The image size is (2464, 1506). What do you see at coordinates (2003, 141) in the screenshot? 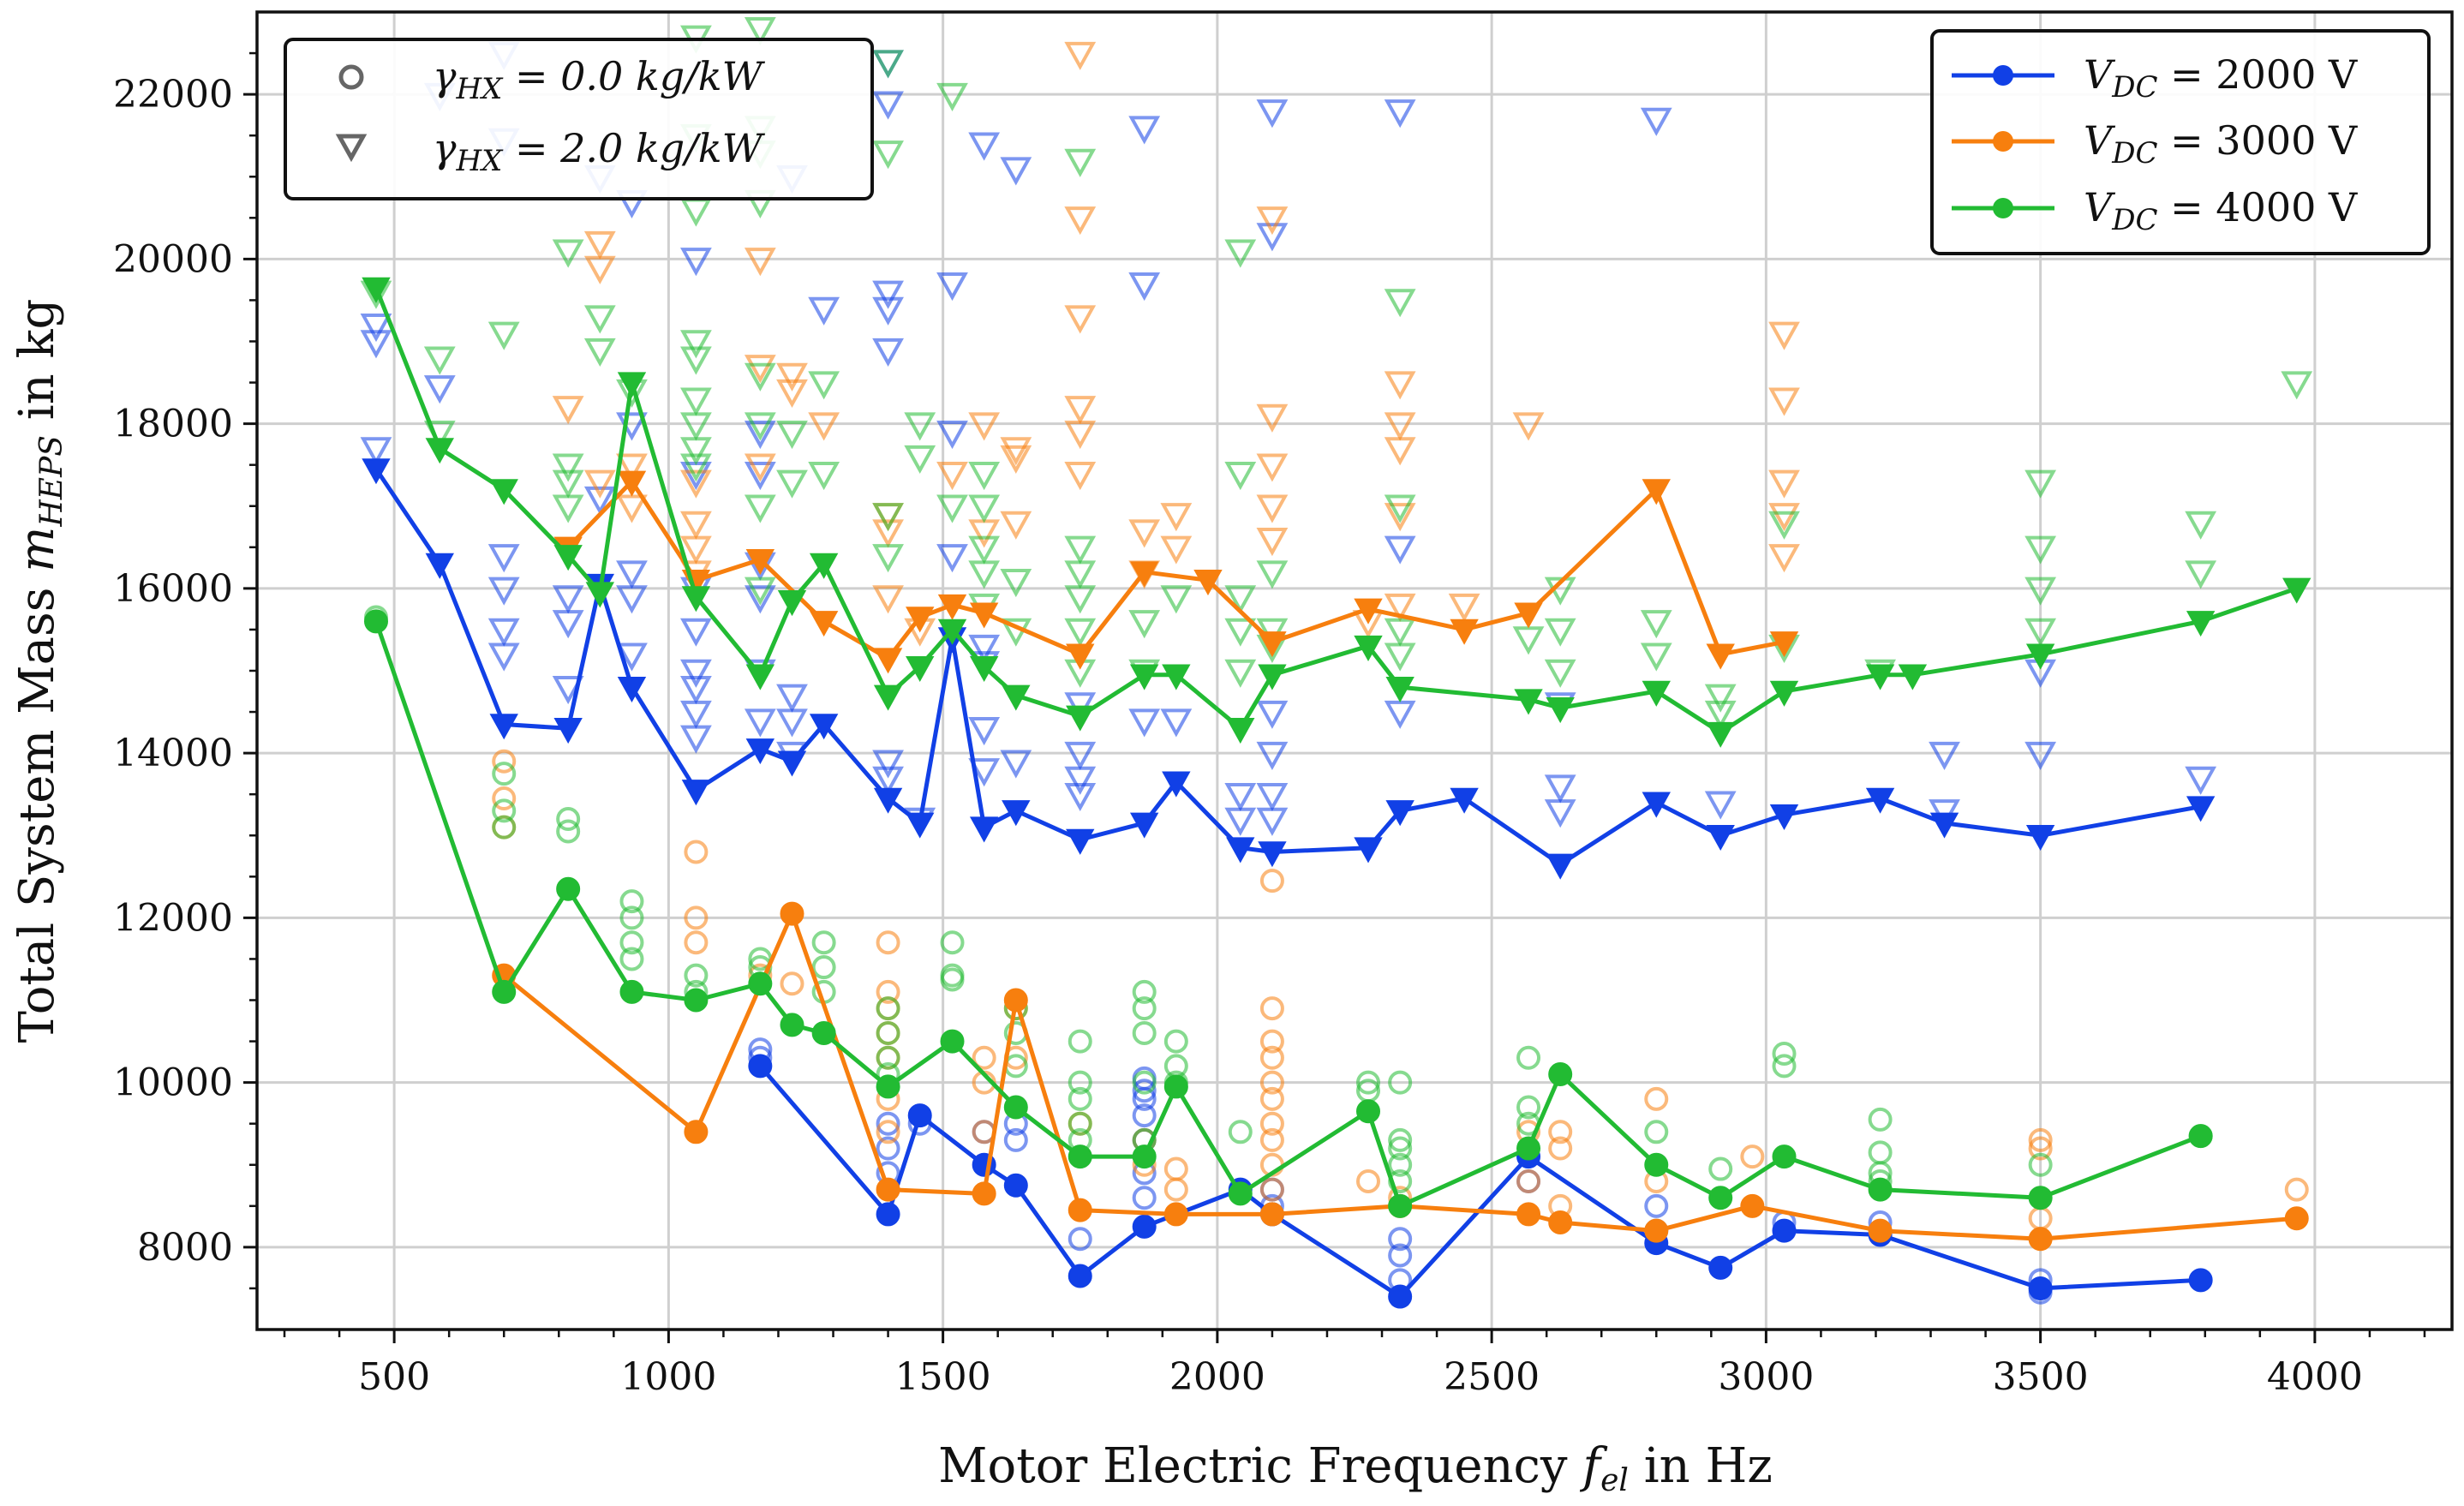
I see `legend-3000v-marker` at bounding box center [2003, 141].